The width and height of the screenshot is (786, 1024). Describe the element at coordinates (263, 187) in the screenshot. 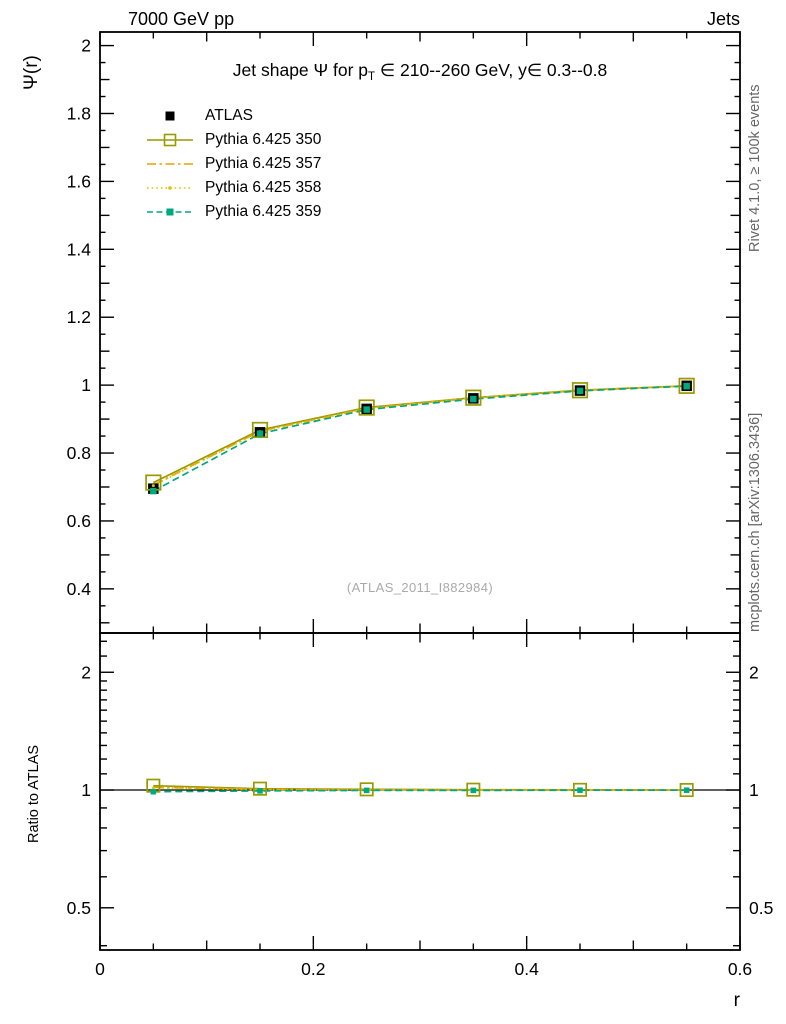

I see `legend-label-pythia-358: Pythia 6.425 358` at that location.